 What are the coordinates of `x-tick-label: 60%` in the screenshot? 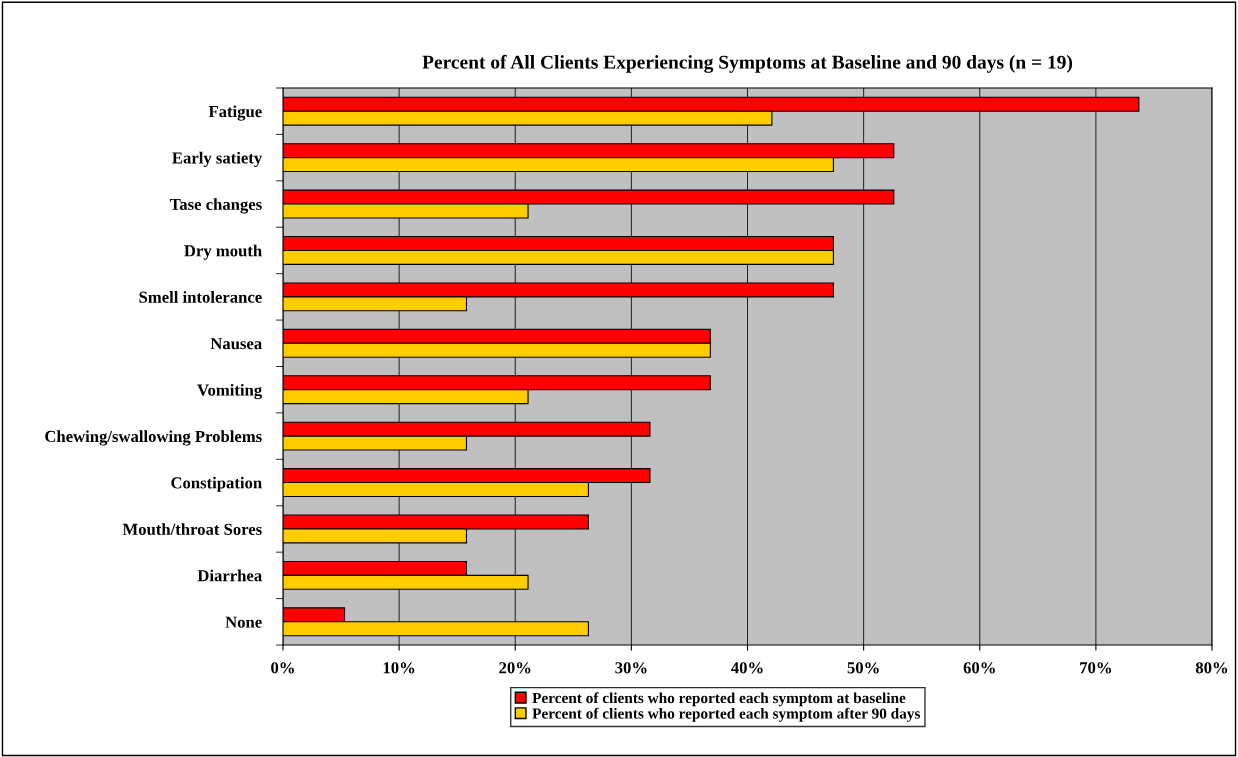 It's located at (979, 668).